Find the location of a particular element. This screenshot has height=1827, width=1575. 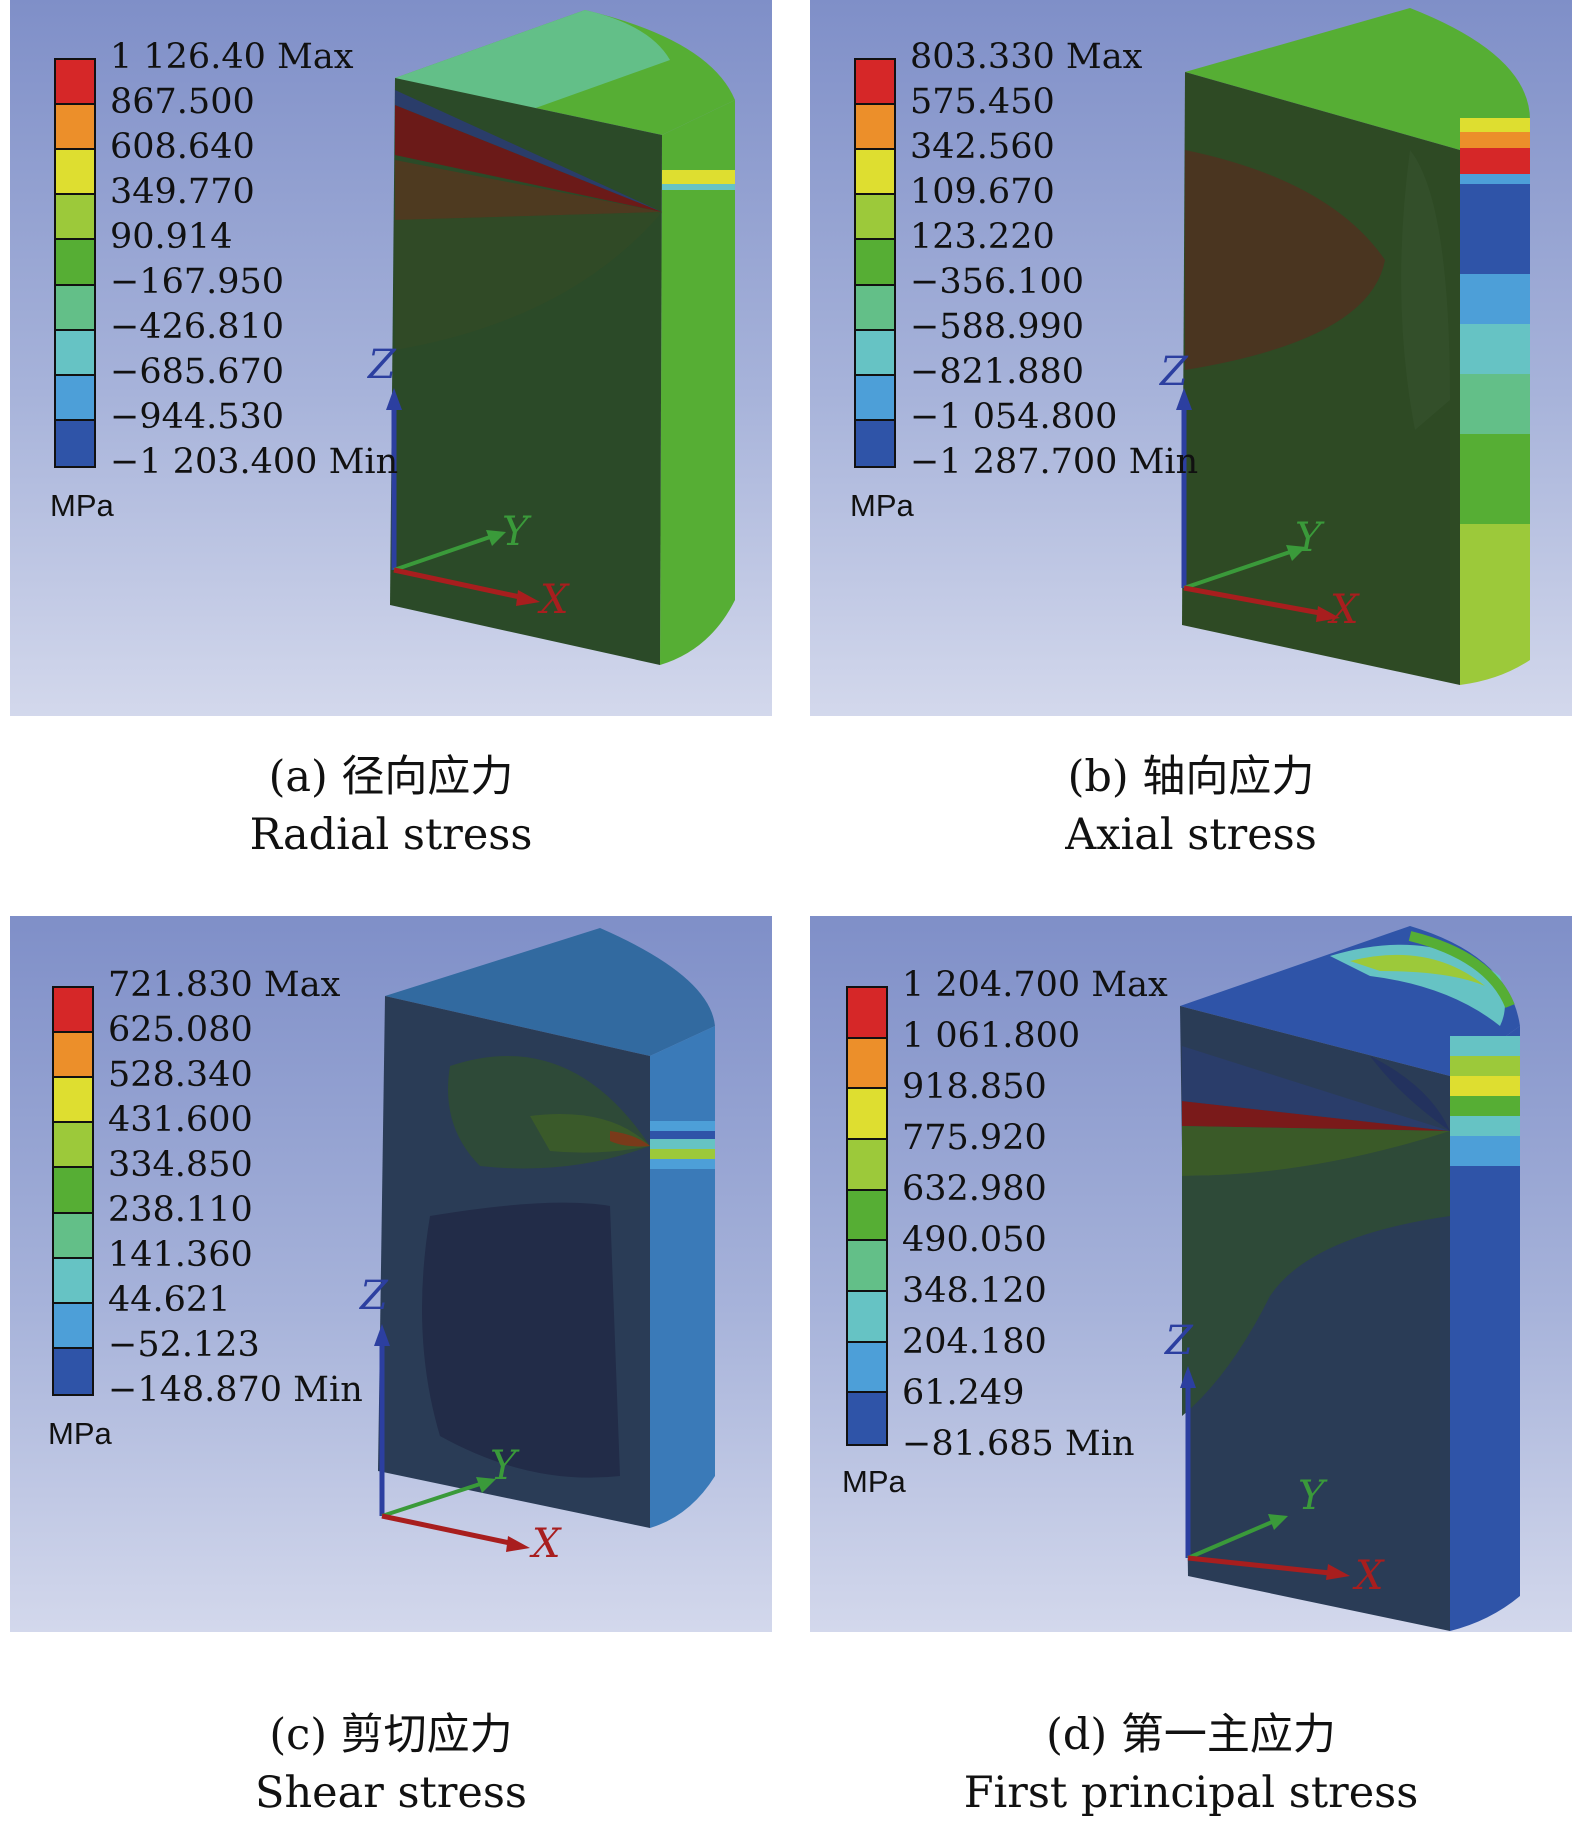

caption-en: Radial stress is located at coordinates (391, 835).